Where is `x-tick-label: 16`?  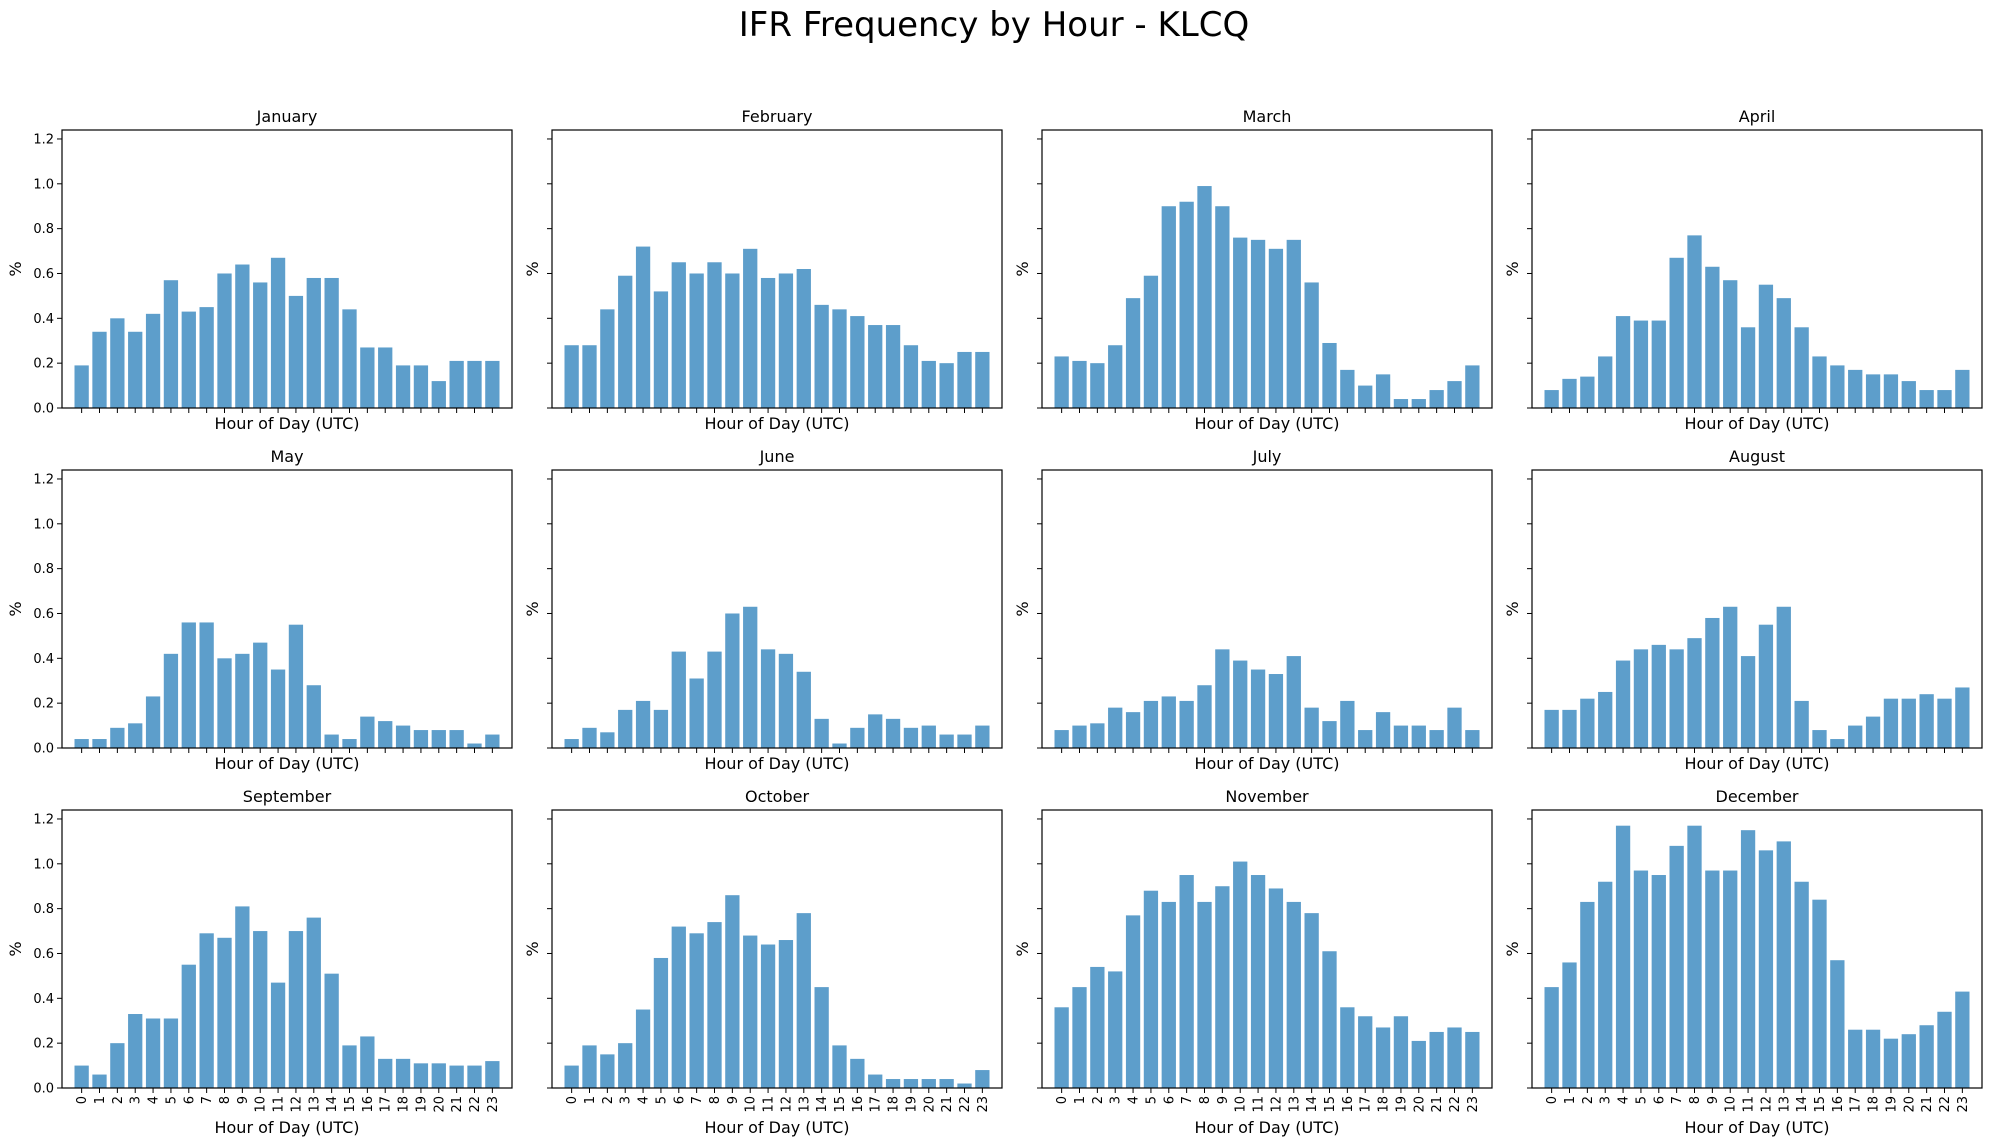 x-tick-label: 16 is located at coordinates (1348, 1104).